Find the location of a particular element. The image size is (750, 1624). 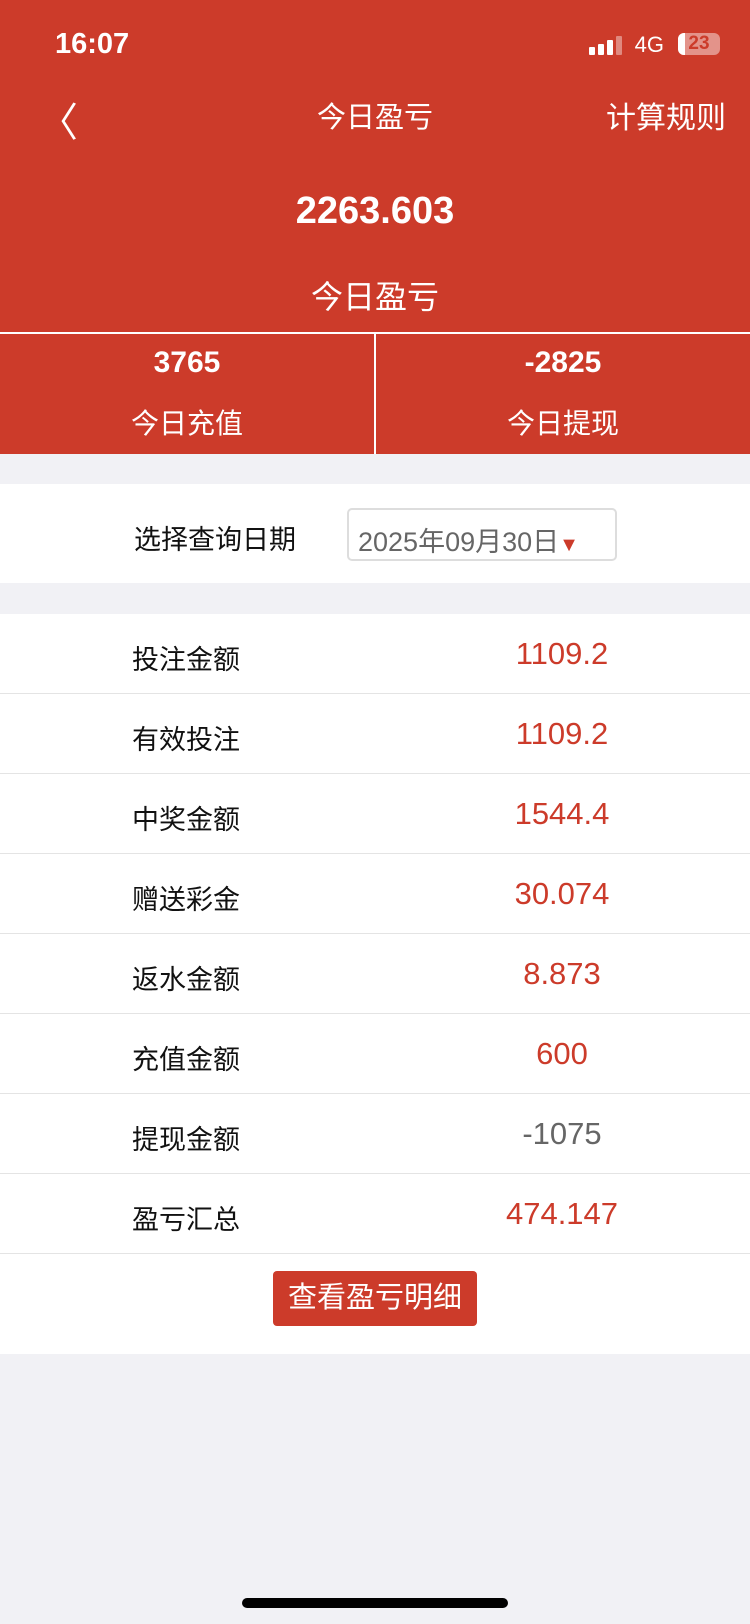

stat-recharge: 3765 今日充值 is located at coordinates (187, 394).